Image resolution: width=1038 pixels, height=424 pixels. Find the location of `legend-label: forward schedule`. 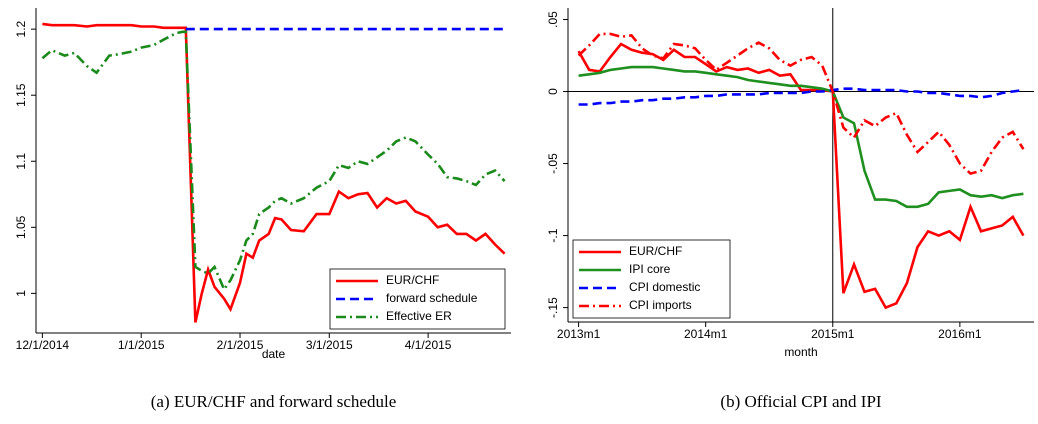

legend-label: forward schedule is located at coordinates (432, 298).